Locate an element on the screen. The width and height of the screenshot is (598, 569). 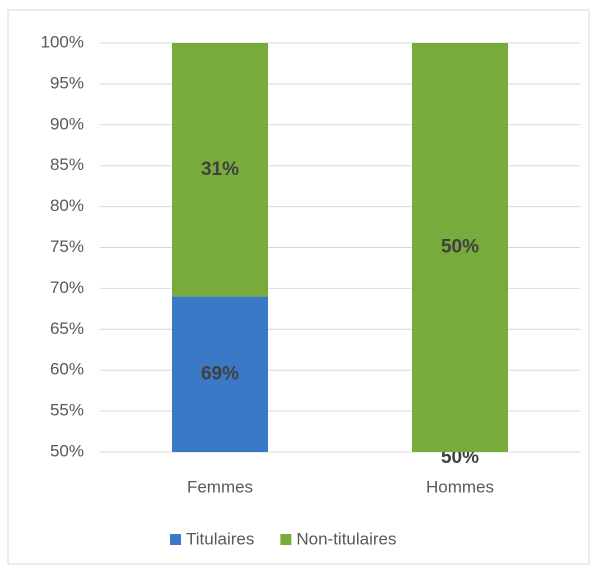
y-tick-label: 90% is located at coordinates (67, 123).